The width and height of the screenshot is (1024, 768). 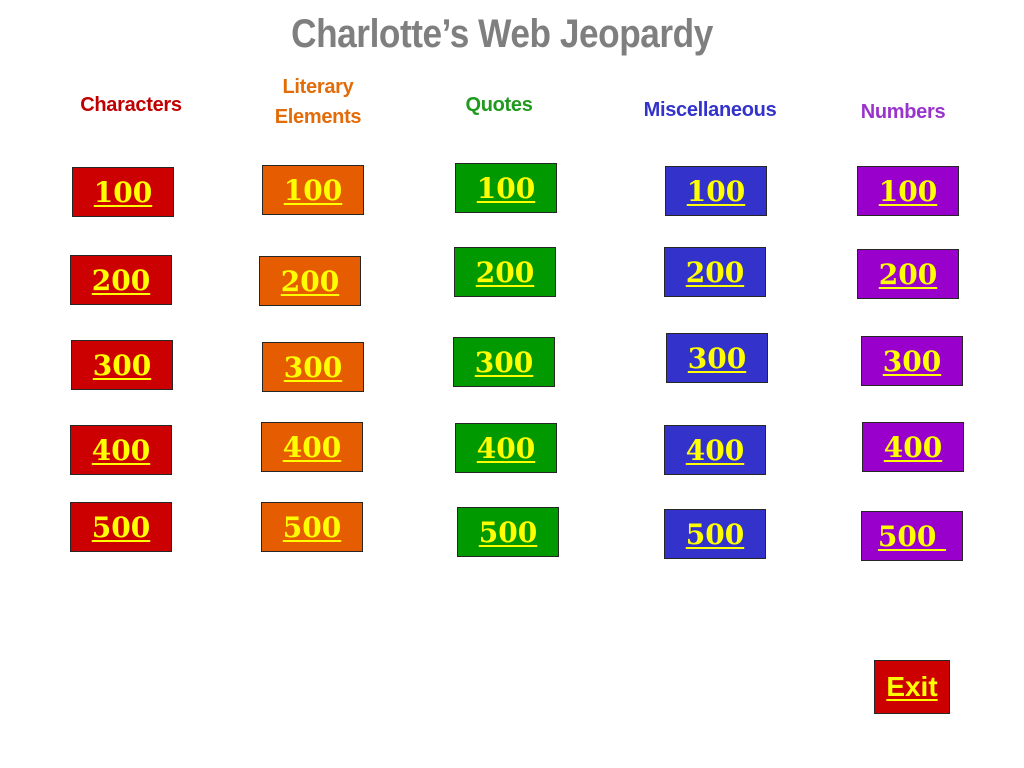 What do you see at coordinates (502, 34) in the screenshot?
I see `page-title: Charlotte’s Web Jeopardy` at bounding box center [502, 34].